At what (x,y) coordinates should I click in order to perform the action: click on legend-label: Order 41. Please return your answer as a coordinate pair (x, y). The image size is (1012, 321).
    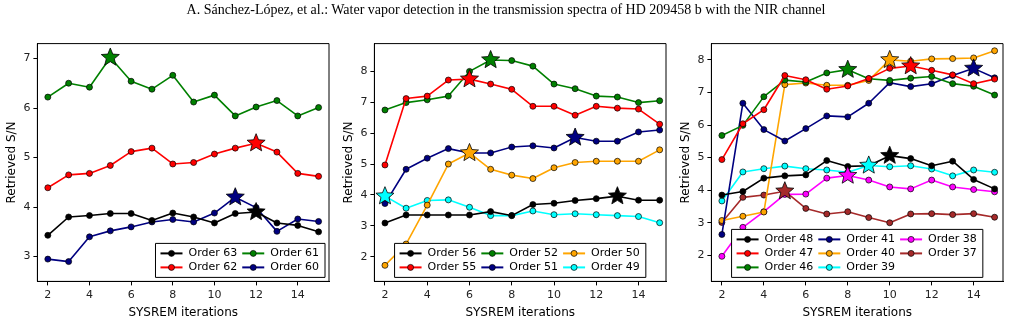
    Looking at the image, I should click on (871, 239).